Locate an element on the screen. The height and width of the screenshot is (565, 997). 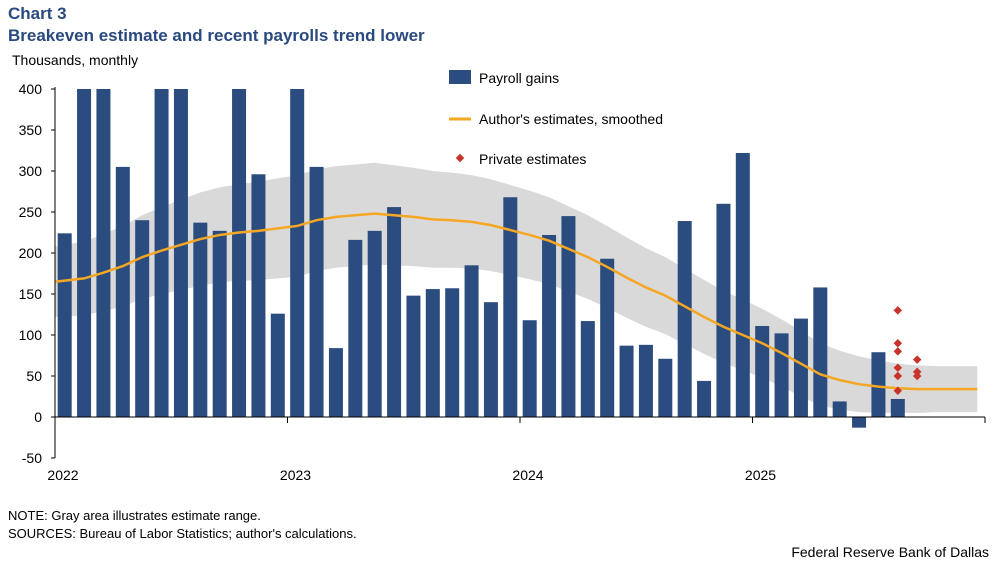
y-tick-label: 250 is located at coordinates (31, 212).